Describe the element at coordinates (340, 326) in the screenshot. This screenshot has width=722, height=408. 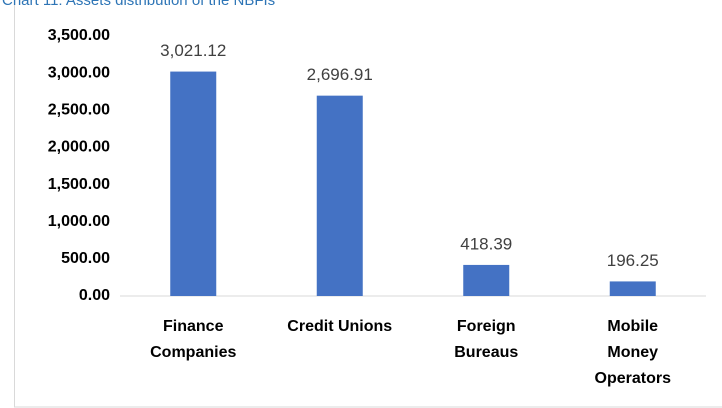
I see `x-tick-label: Credit Unions` at that location.